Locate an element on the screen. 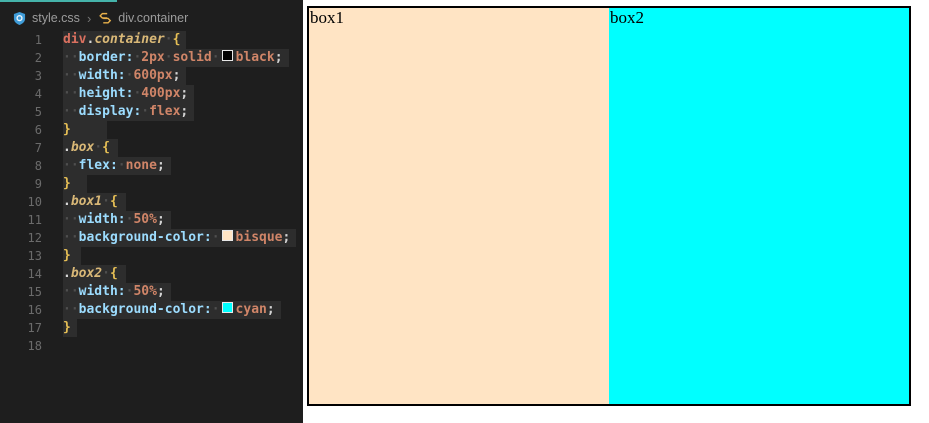 The height and width of the screenshot is (423, 929). line-number: 16 is located at coordinates (34, 310).